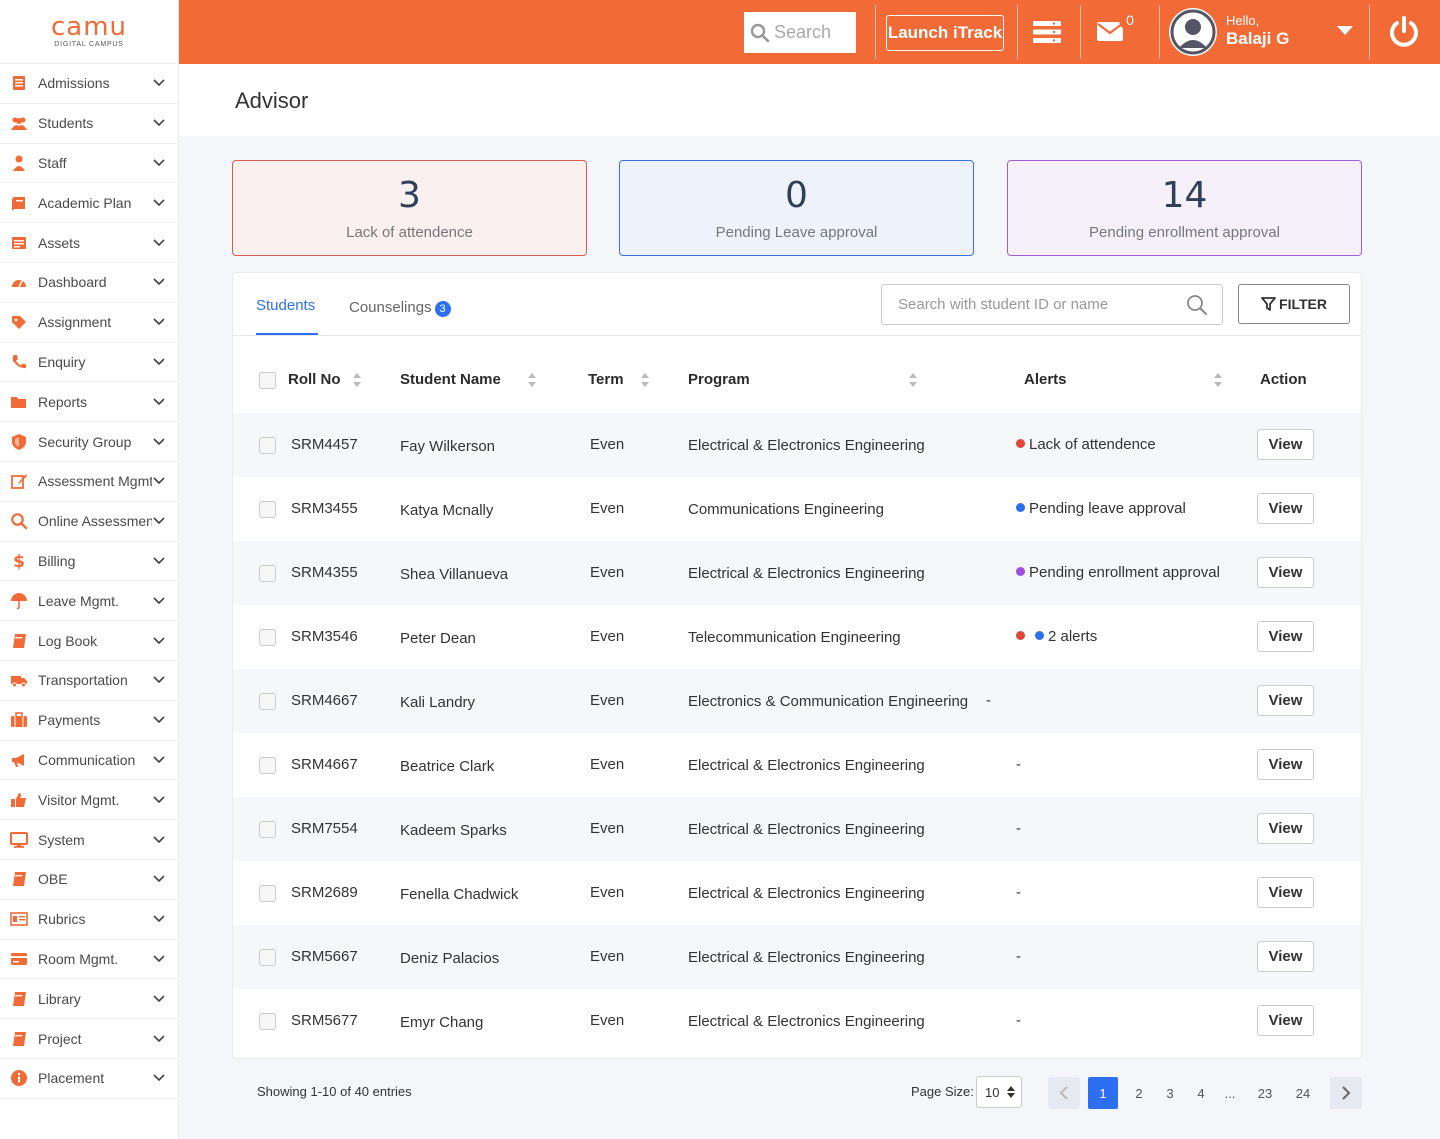 Image resolution: width=1440 pixels, height=1139 pixels. Describe the element at coordinates (89, 32) in the screenshot. I see `camu-logo: camu DIGITAL CAMPUS` at that location.